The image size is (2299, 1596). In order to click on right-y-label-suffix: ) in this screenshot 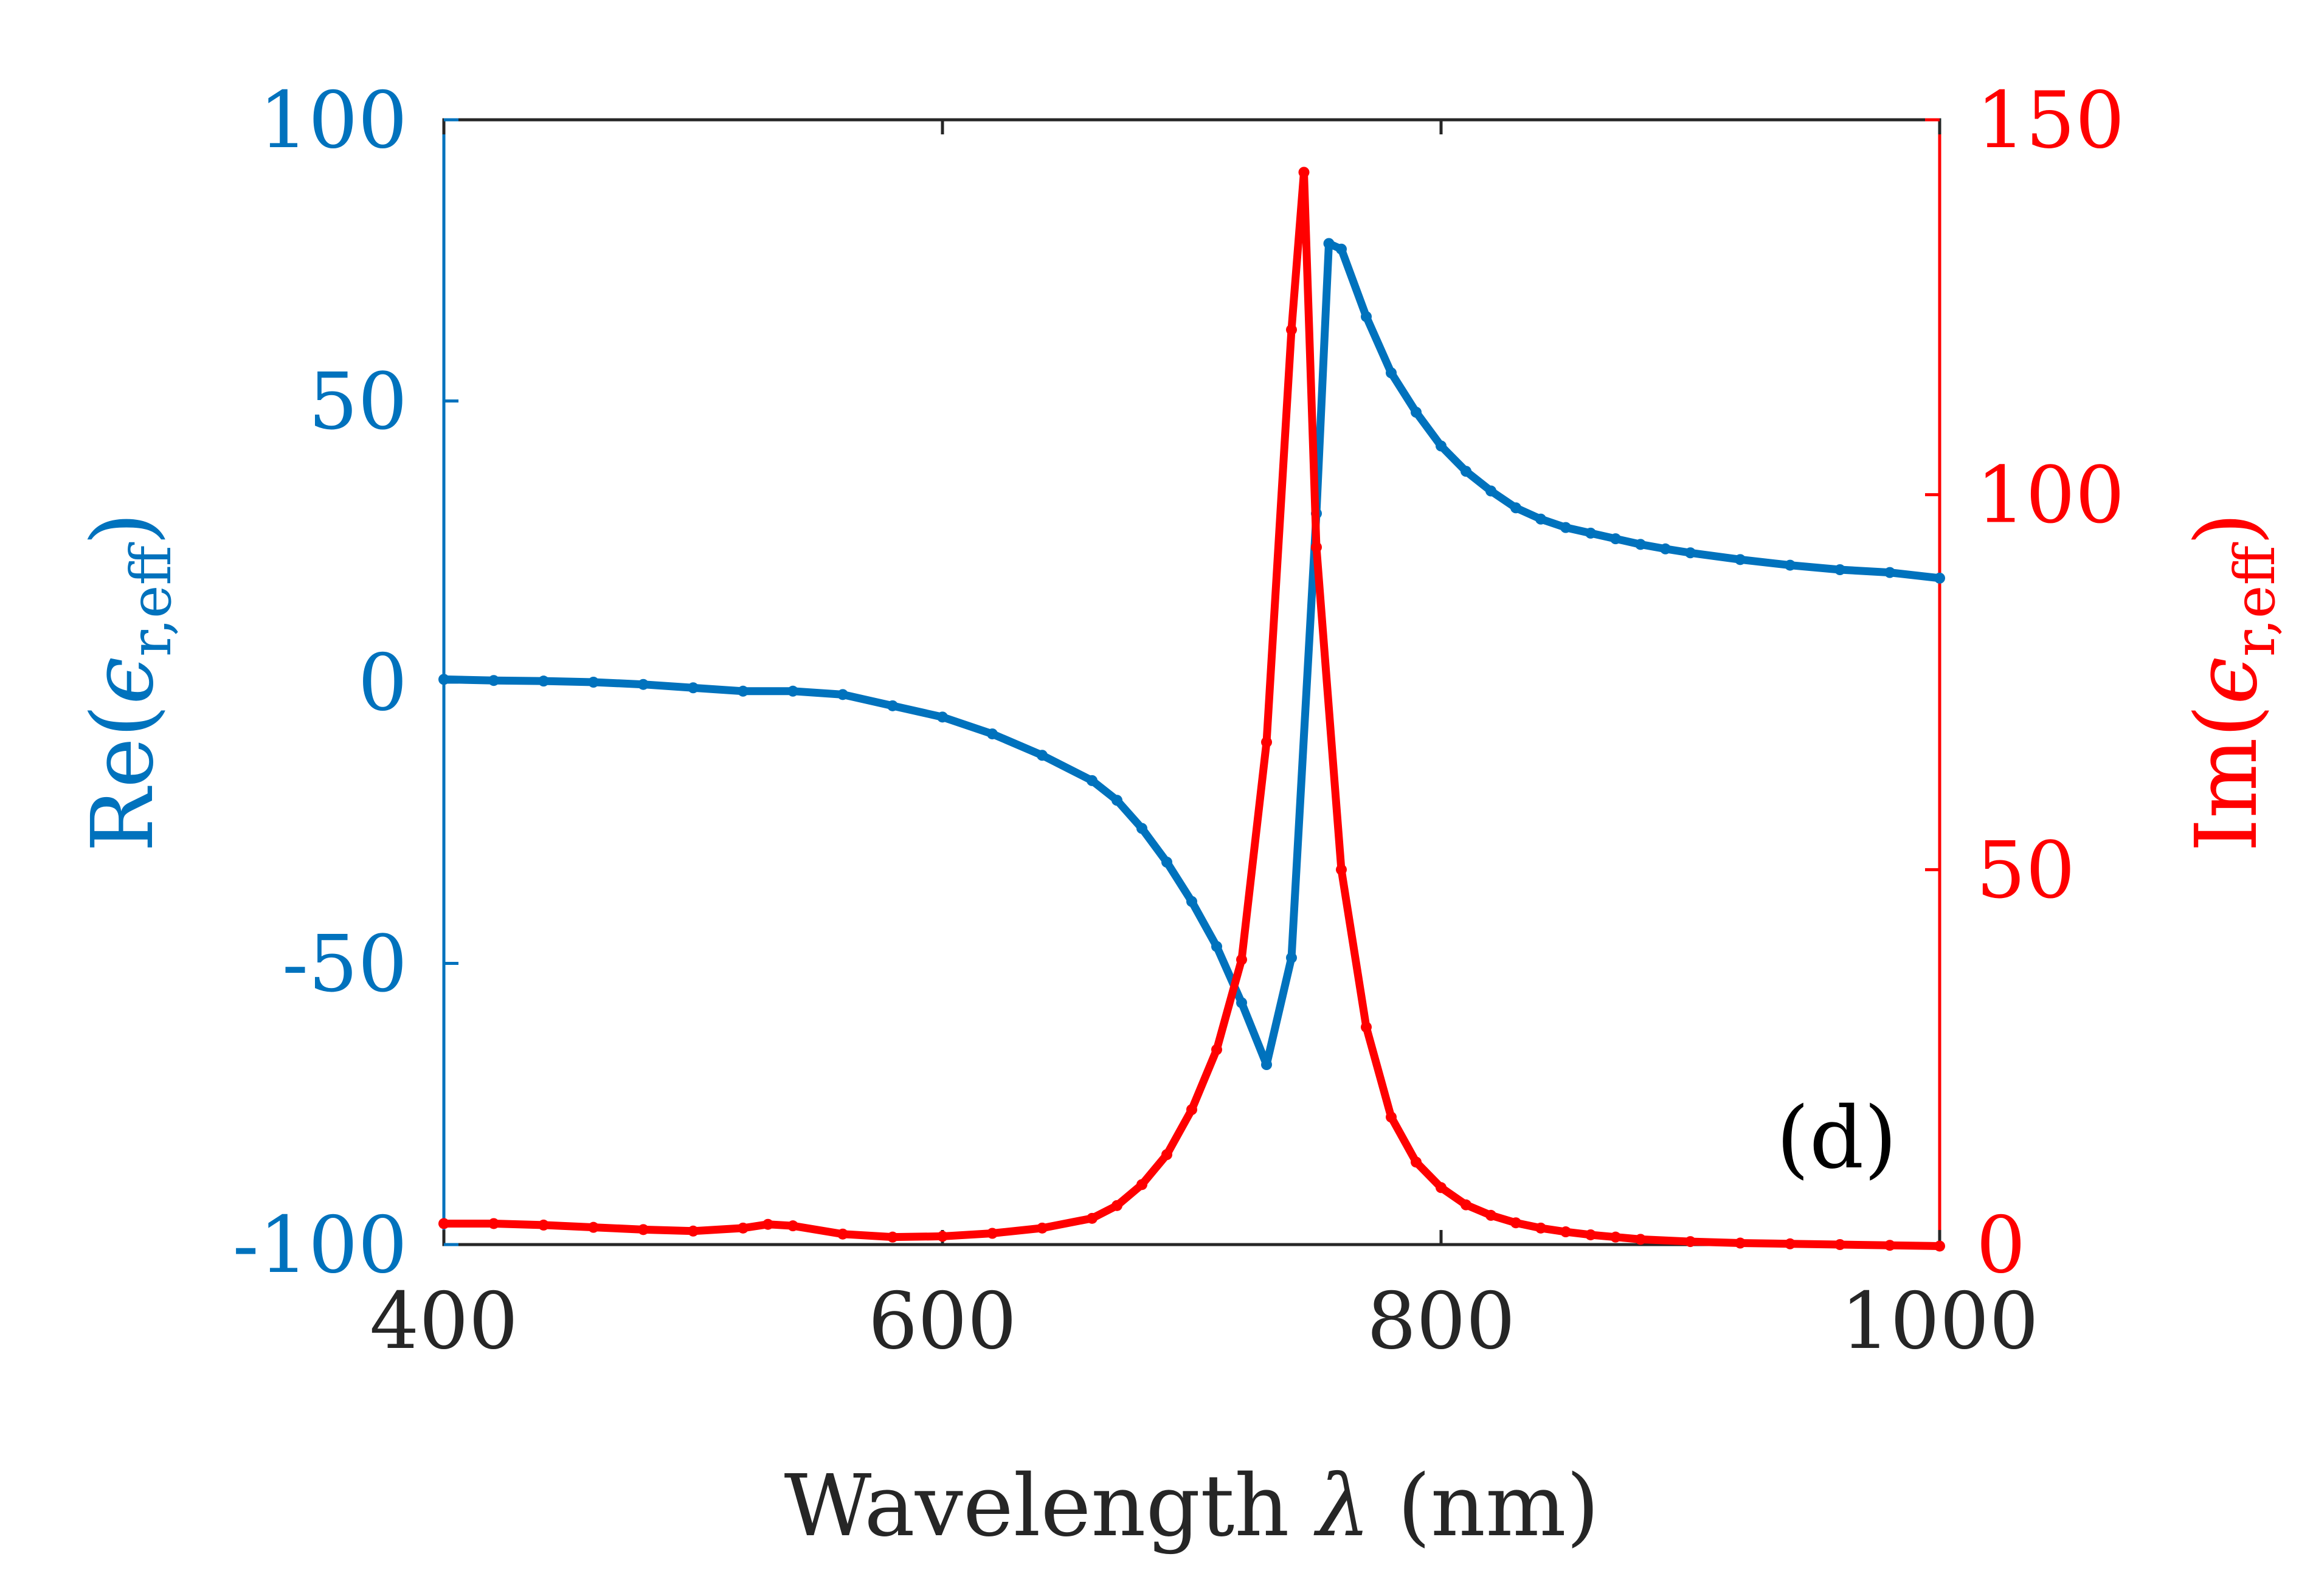, I will do `click(2227, 529)`.